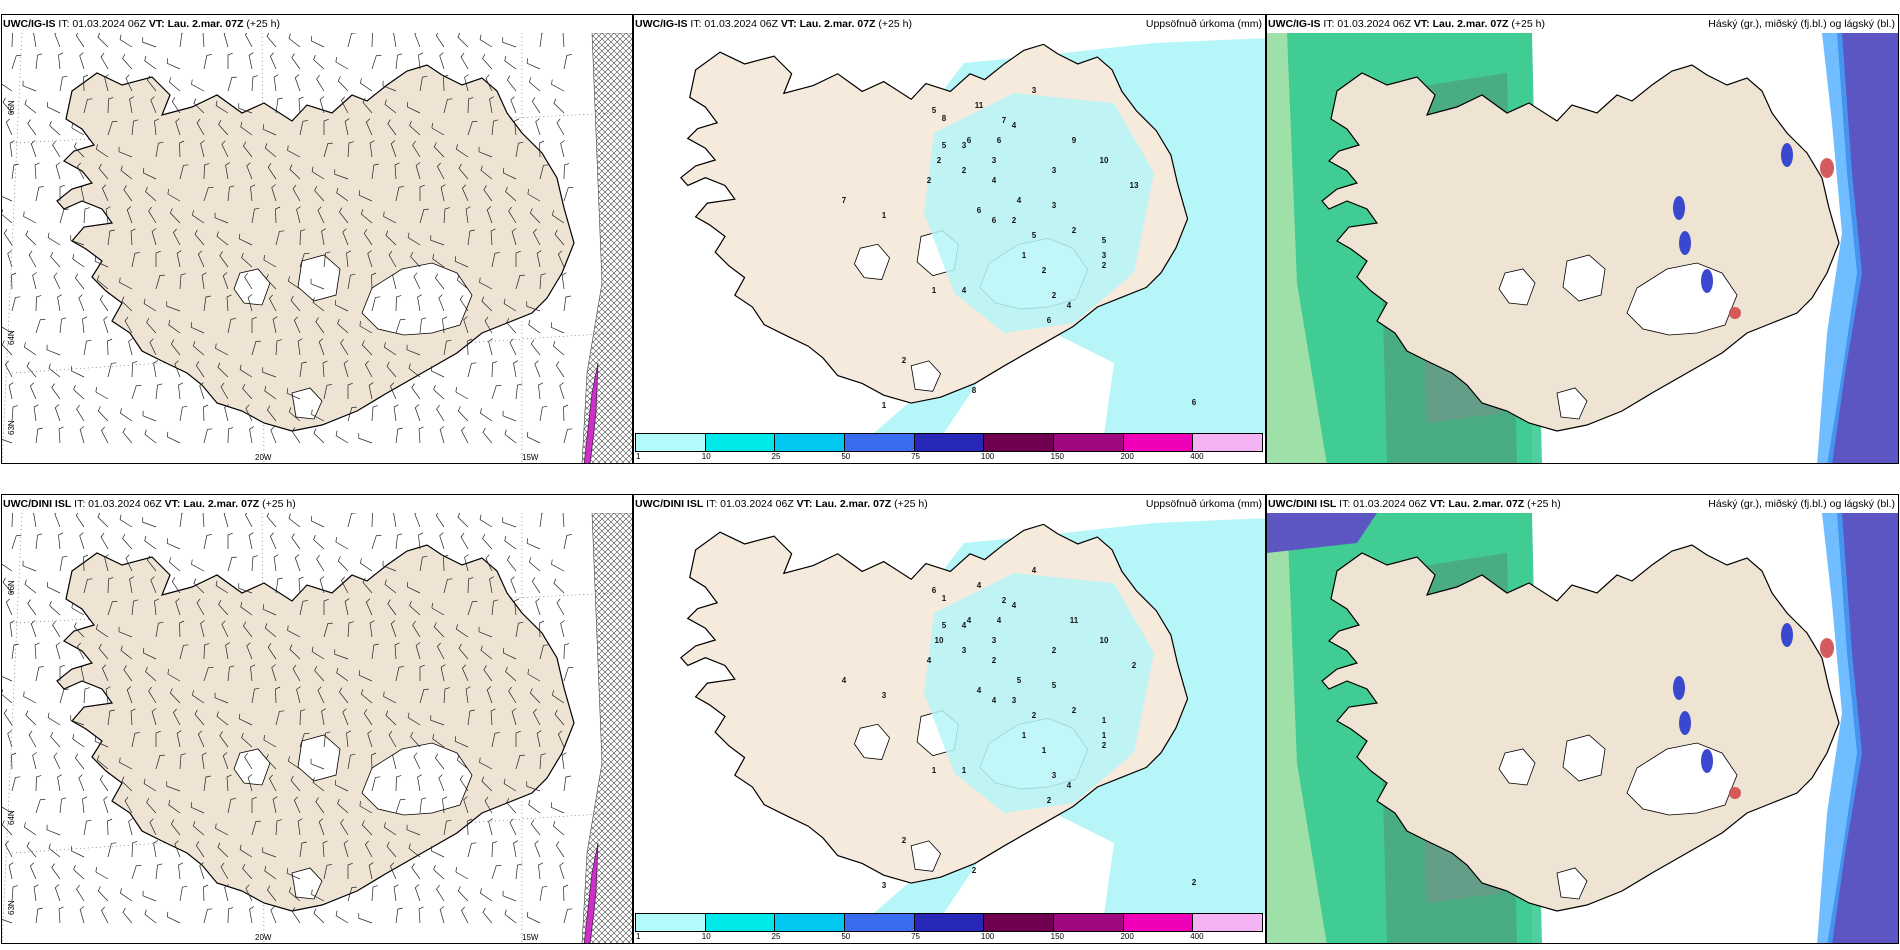 Image resolution: width=1900 pixels, height=950 pixels. I want to click on precip-value: 5, so click(1104, 240).